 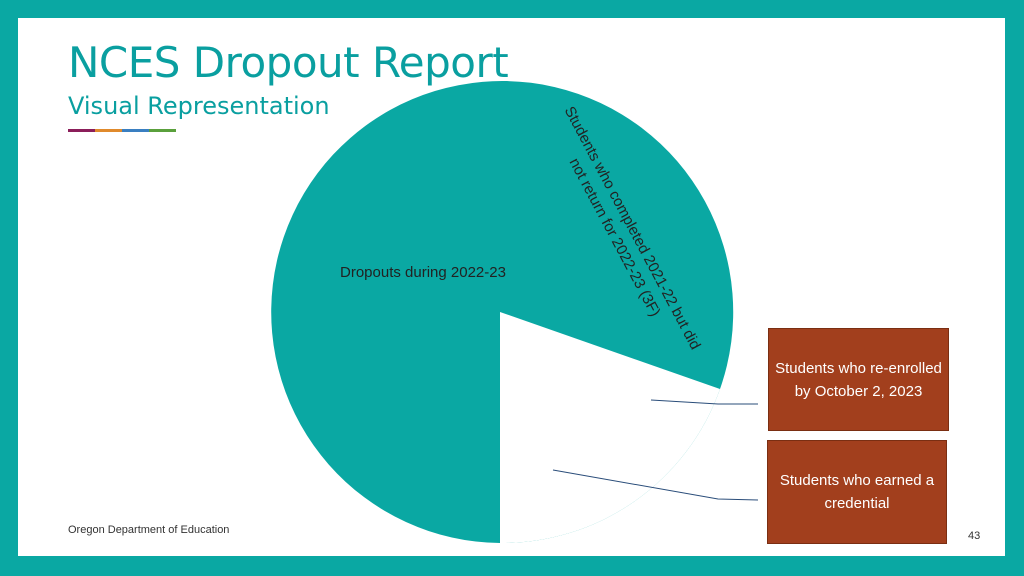 I want to click on page-title: NCES Dropout Report, so click(x=288, y=62).